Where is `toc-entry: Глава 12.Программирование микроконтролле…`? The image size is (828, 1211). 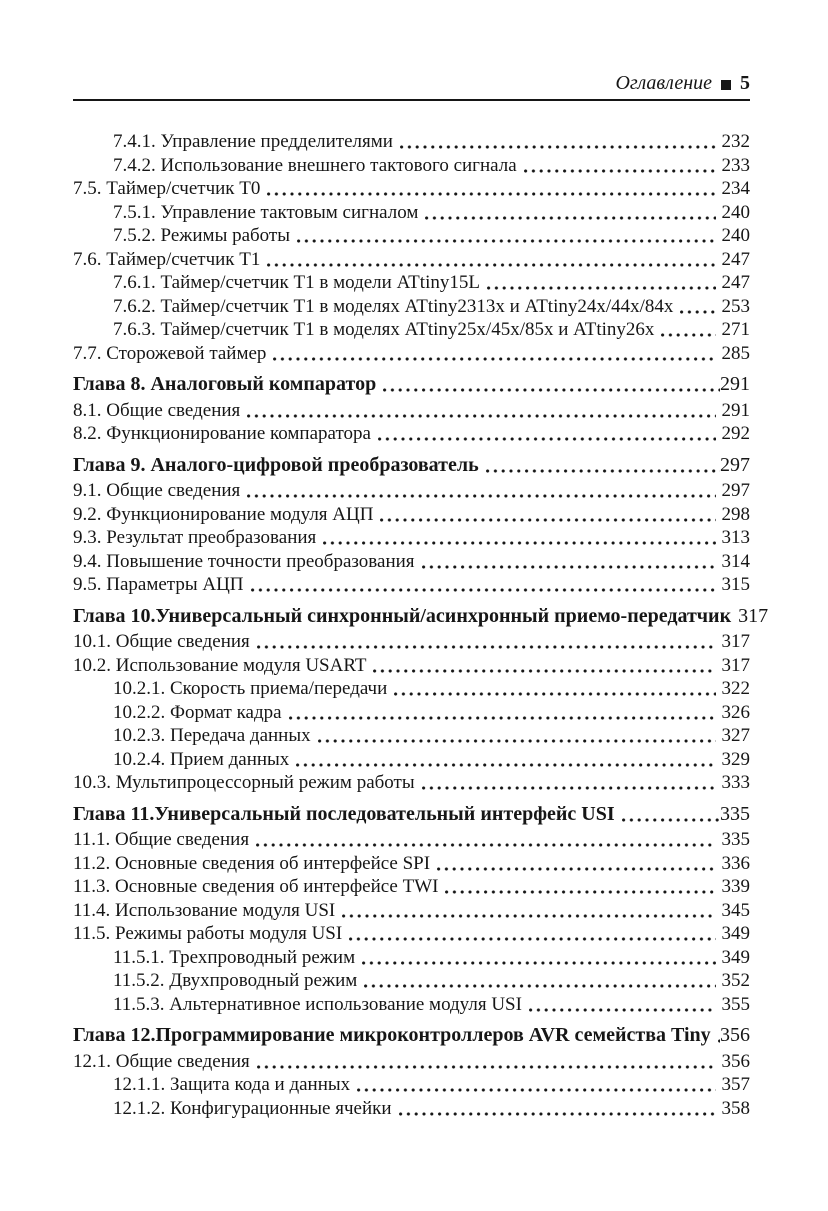
toc-entry: Глава 12.Программирование микроконтролле… is located at coordinates (411, 1036).